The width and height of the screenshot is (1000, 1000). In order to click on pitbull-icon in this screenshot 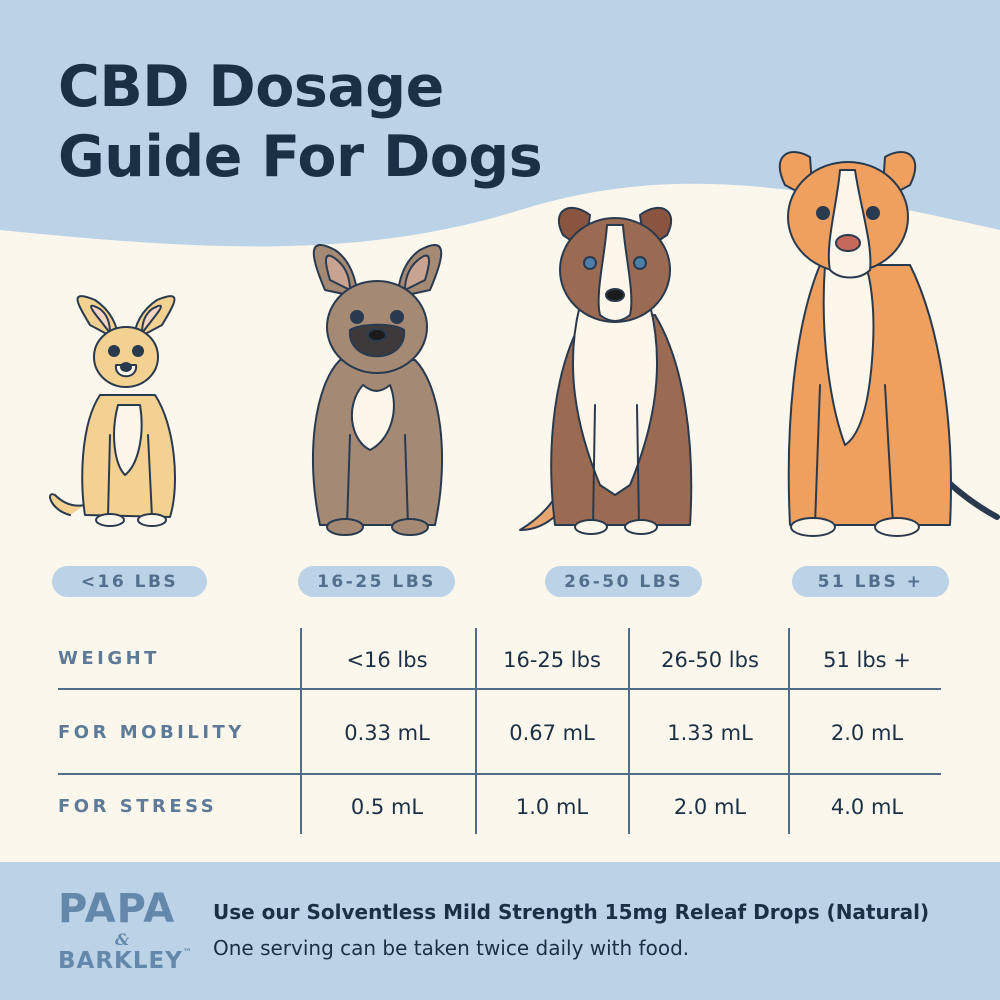, I will do `click(889, 344)`.